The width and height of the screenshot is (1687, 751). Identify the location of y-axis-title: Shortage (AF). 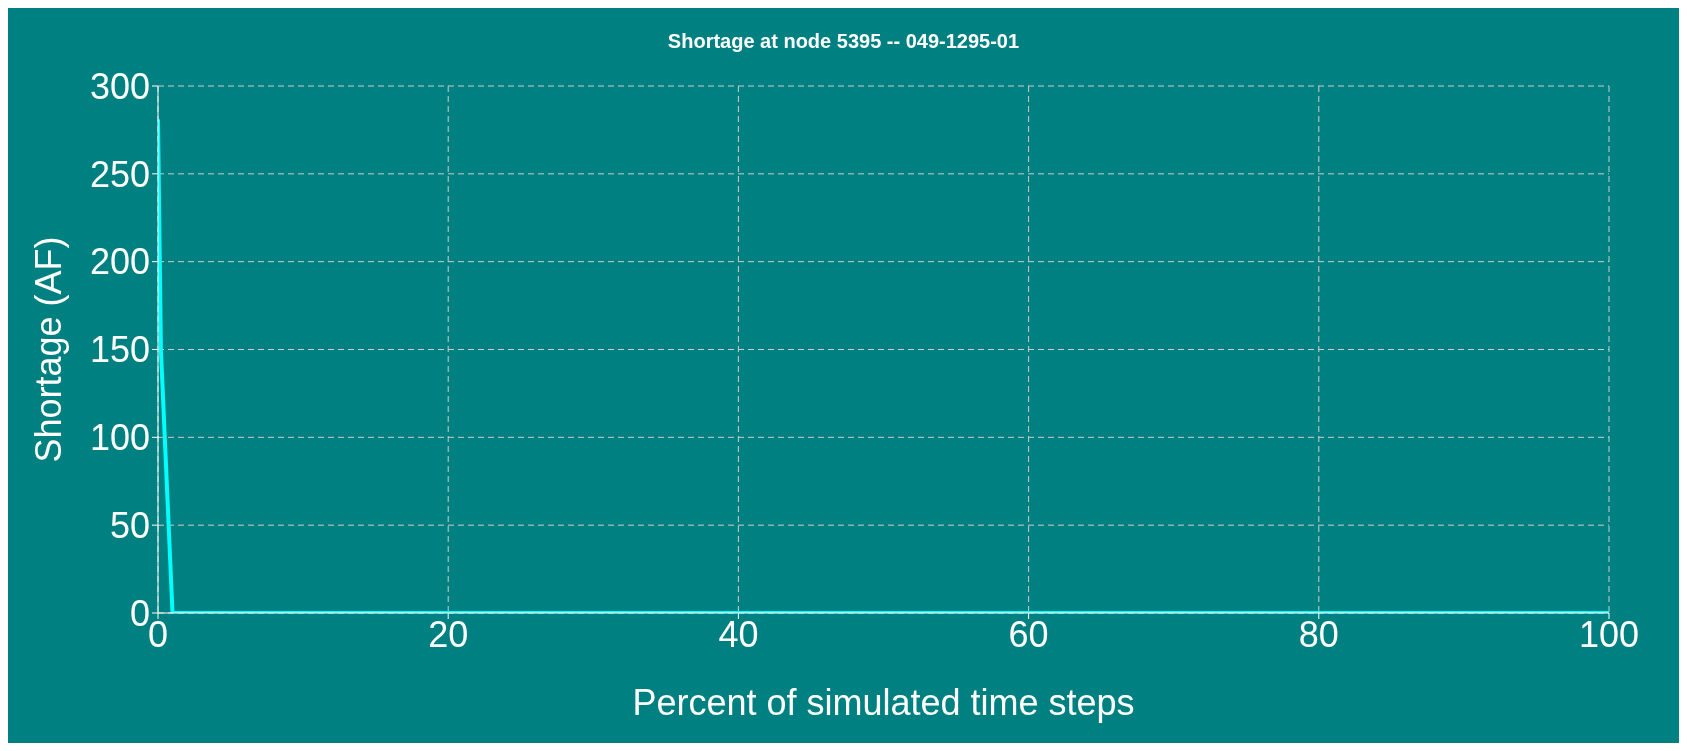
(48, 349).